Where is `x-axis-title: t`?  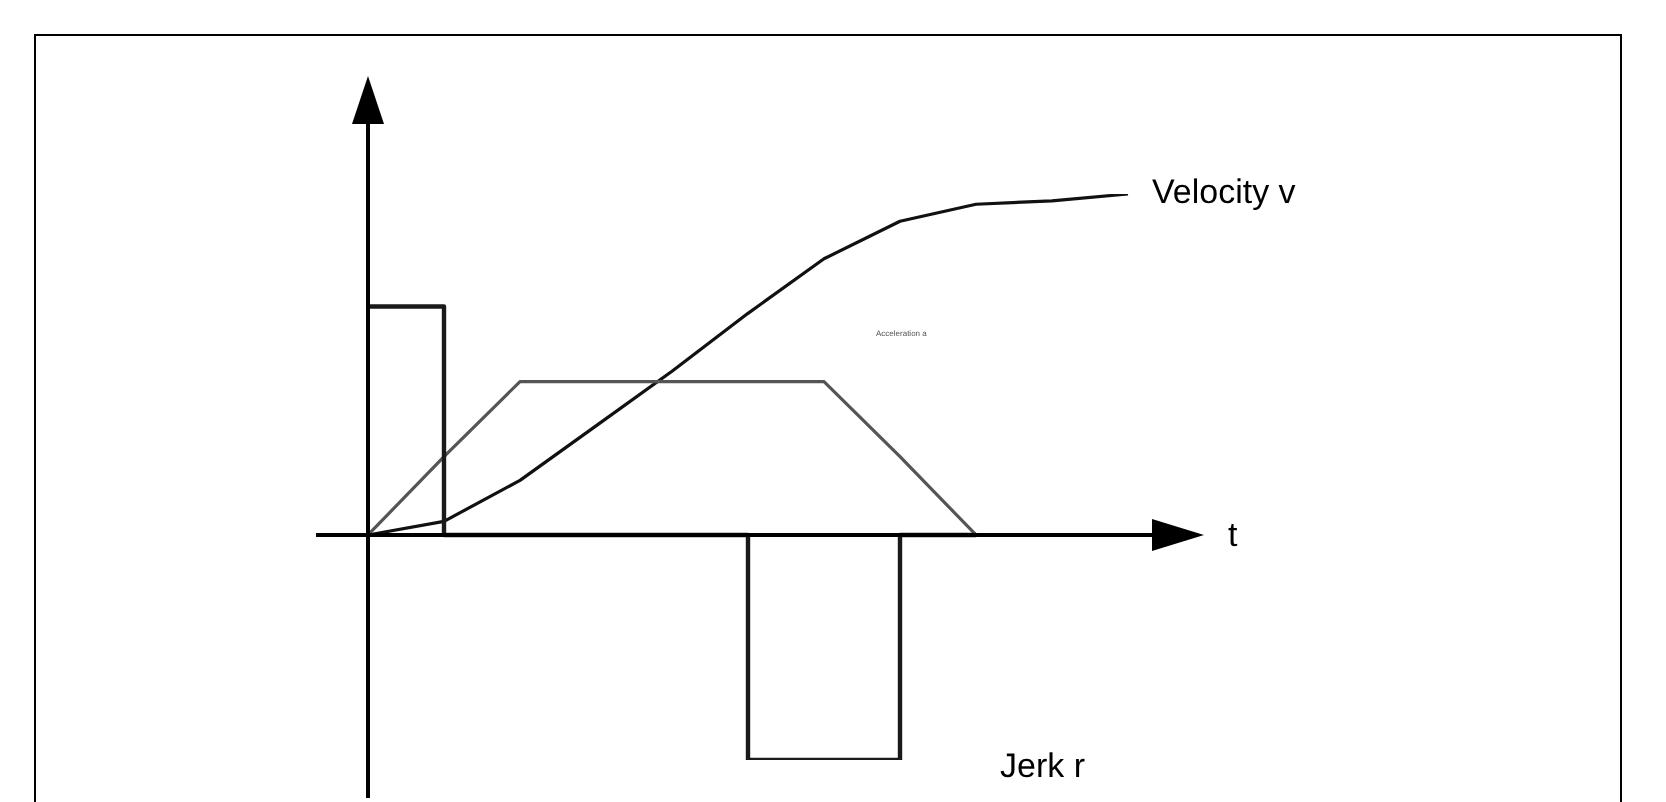
x-axis-title: t is located at coordinates (1233, 535).